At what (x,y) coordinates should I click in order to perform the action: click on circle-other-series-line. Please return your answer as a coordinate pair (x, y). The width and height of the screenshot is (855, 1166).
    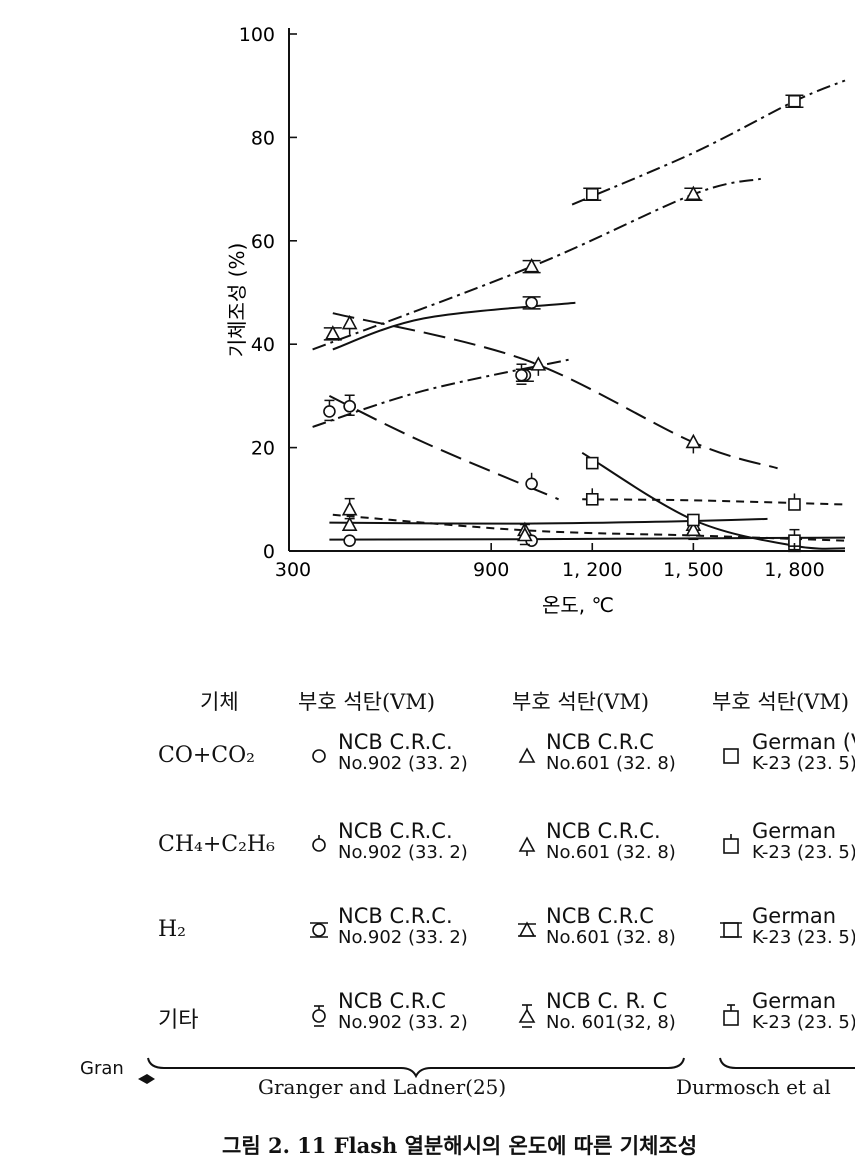
    Looking at the image, I should click on (440, 393).